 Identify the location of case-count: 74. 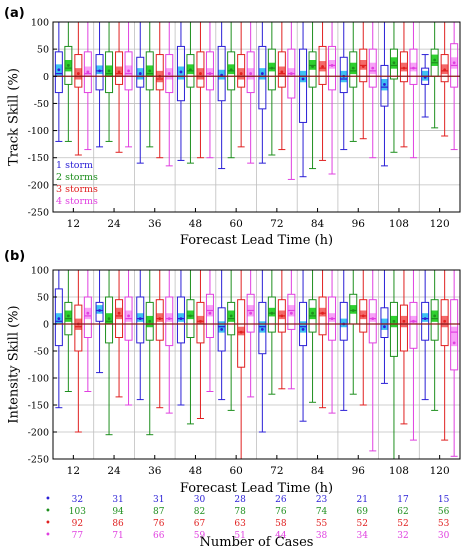
(322, 512).